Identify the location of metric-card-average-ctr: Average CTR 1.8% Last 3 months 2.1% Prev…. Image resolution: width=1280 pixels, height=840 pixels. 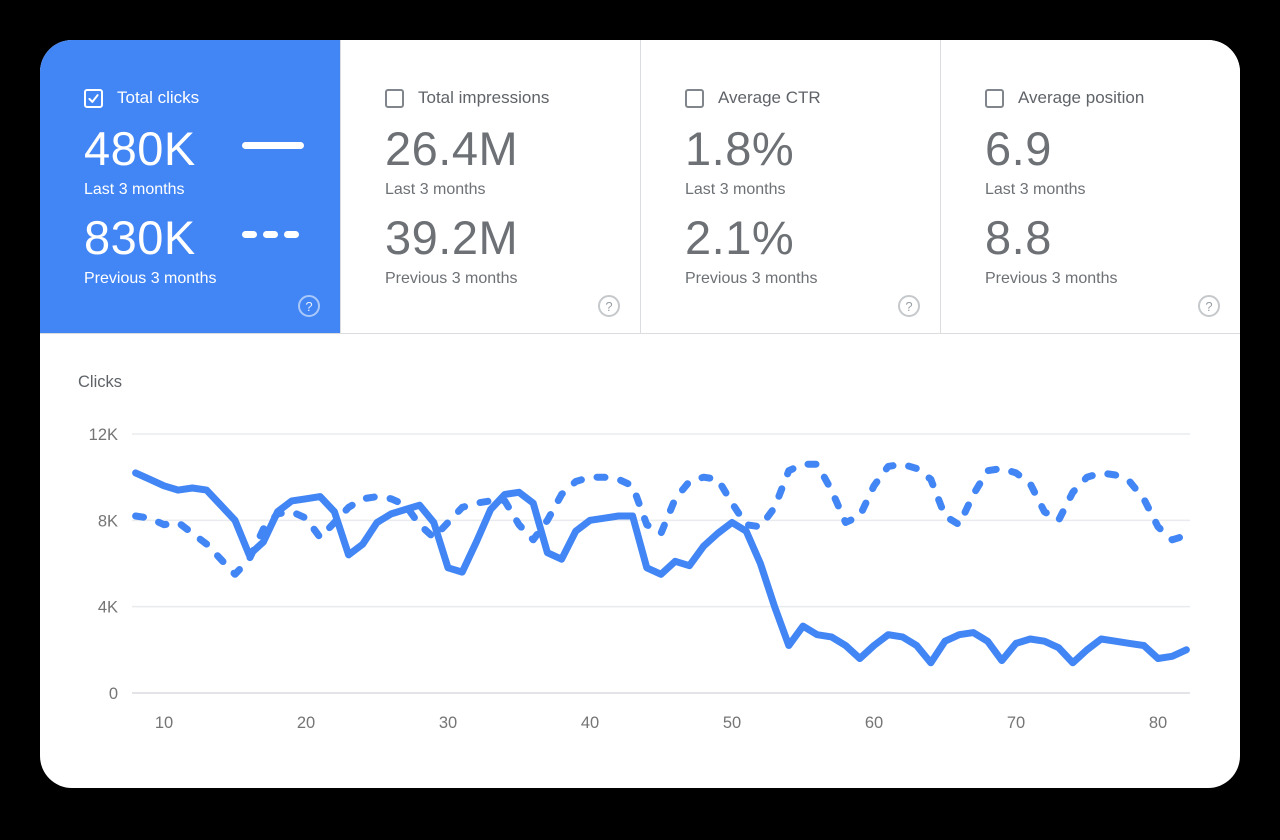
(790, 186).